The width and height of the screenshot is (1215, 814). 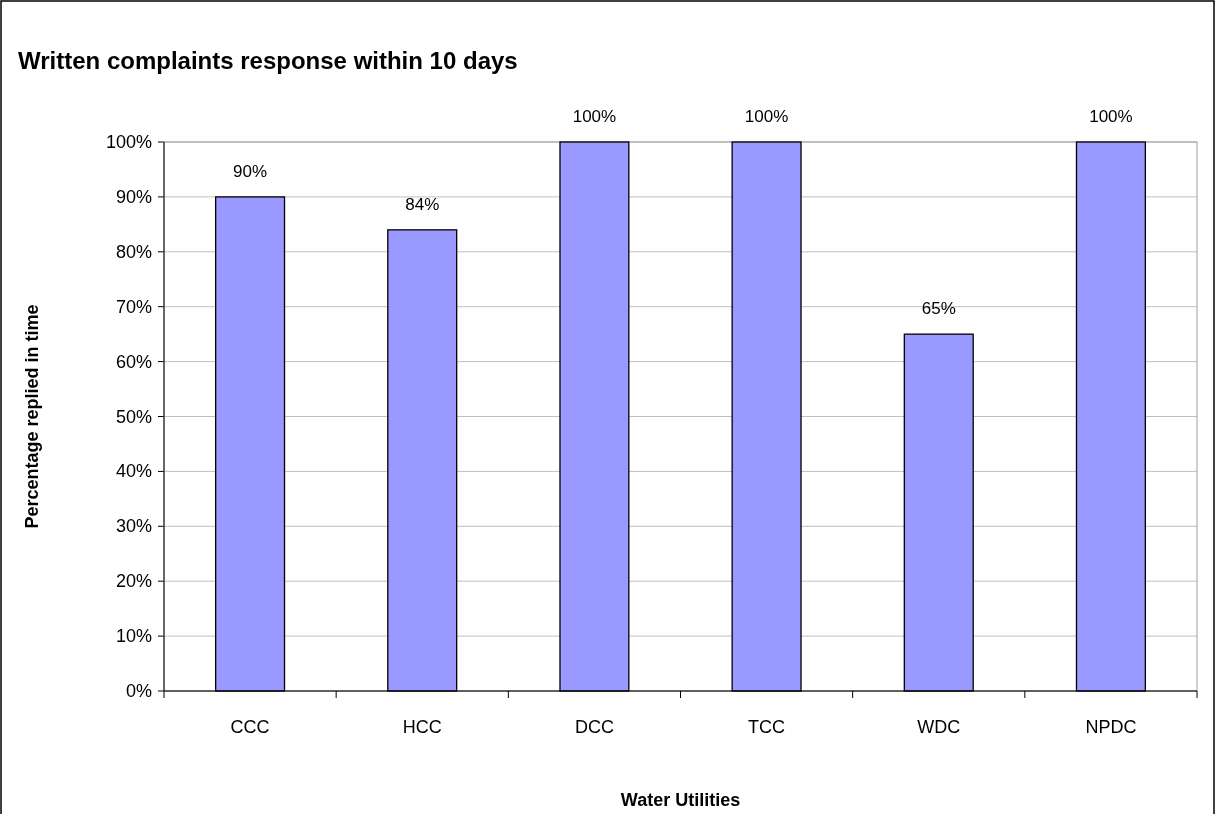 What do you see at coordinates (422, 727) in the screenshot?
I see `x-tick-label: HCC` at bounding box center [422, 727].